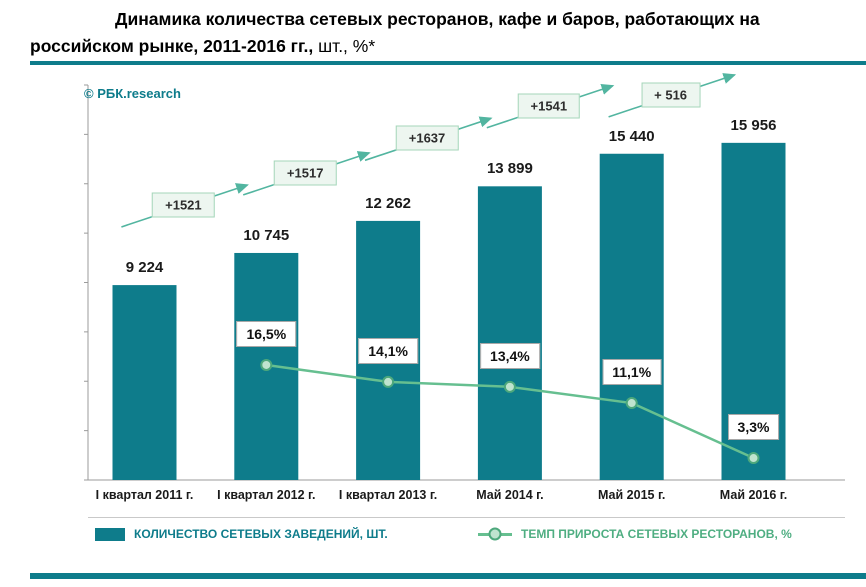 Image resolution: width=866 pixels, height=587 pixels. I want to click on bar-legend-label: КОЛИЧЕСТВО СЕТЕВЫХ ЗАВЕДЕНИЙ, ШТ., so click(261, 534).